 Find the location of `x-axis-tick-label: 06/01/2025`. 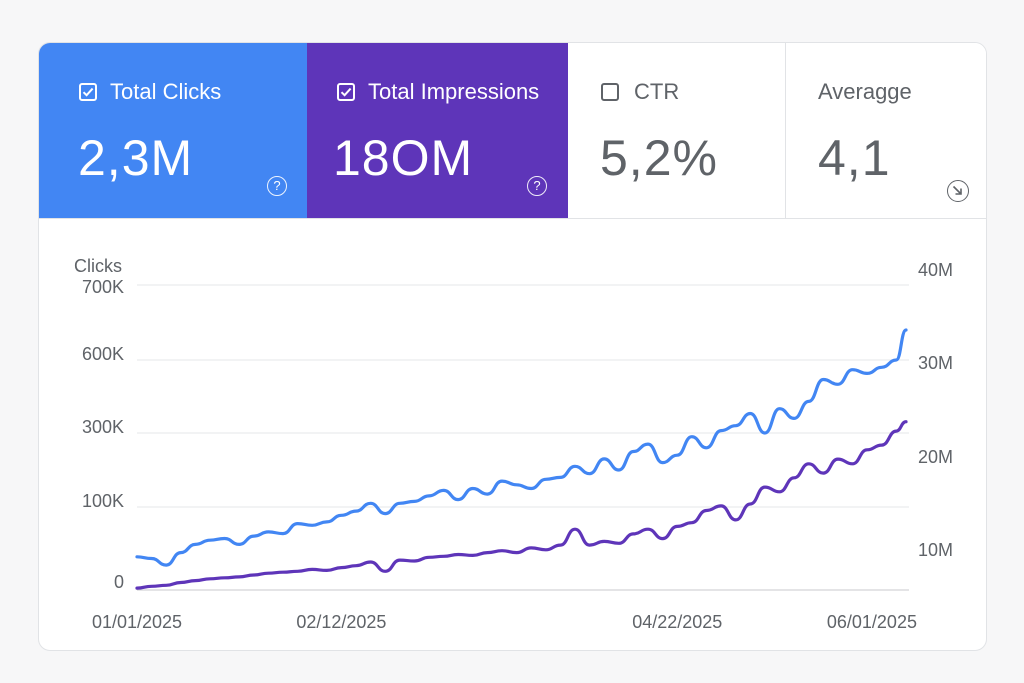

x-axis-tick-label: 06/01/2025 is located at coordinates (872, 622).